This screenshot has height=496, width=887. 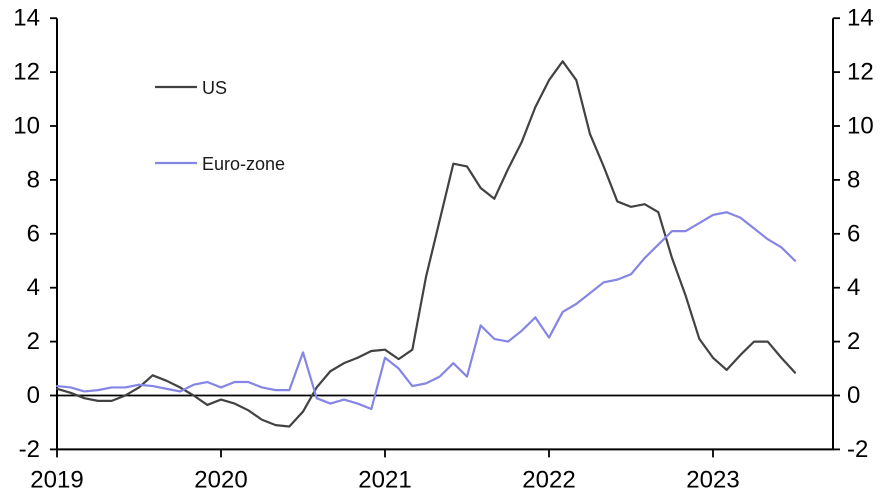 What do you see at coordinates (853, 287) in the screenshot?
I see `y-axis-tick-label-right: 4` at bounding box center [853, 287].